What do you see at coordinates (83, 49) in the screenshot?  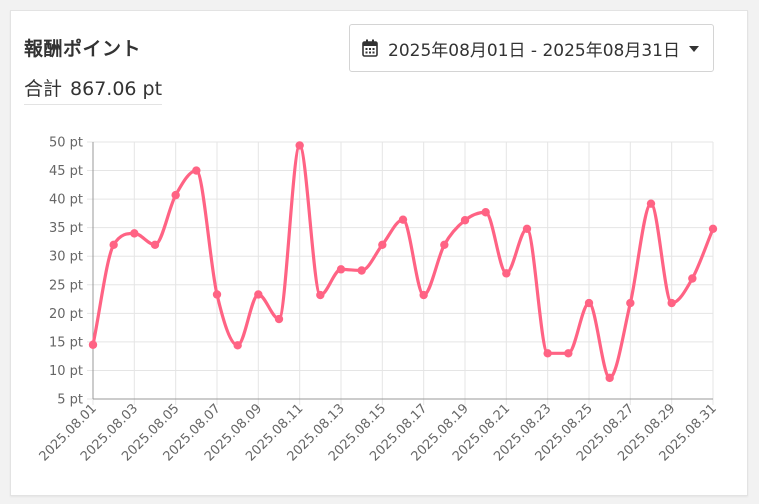 I see `page-title: 報酬ポイント` at bounding box center [83, 49].